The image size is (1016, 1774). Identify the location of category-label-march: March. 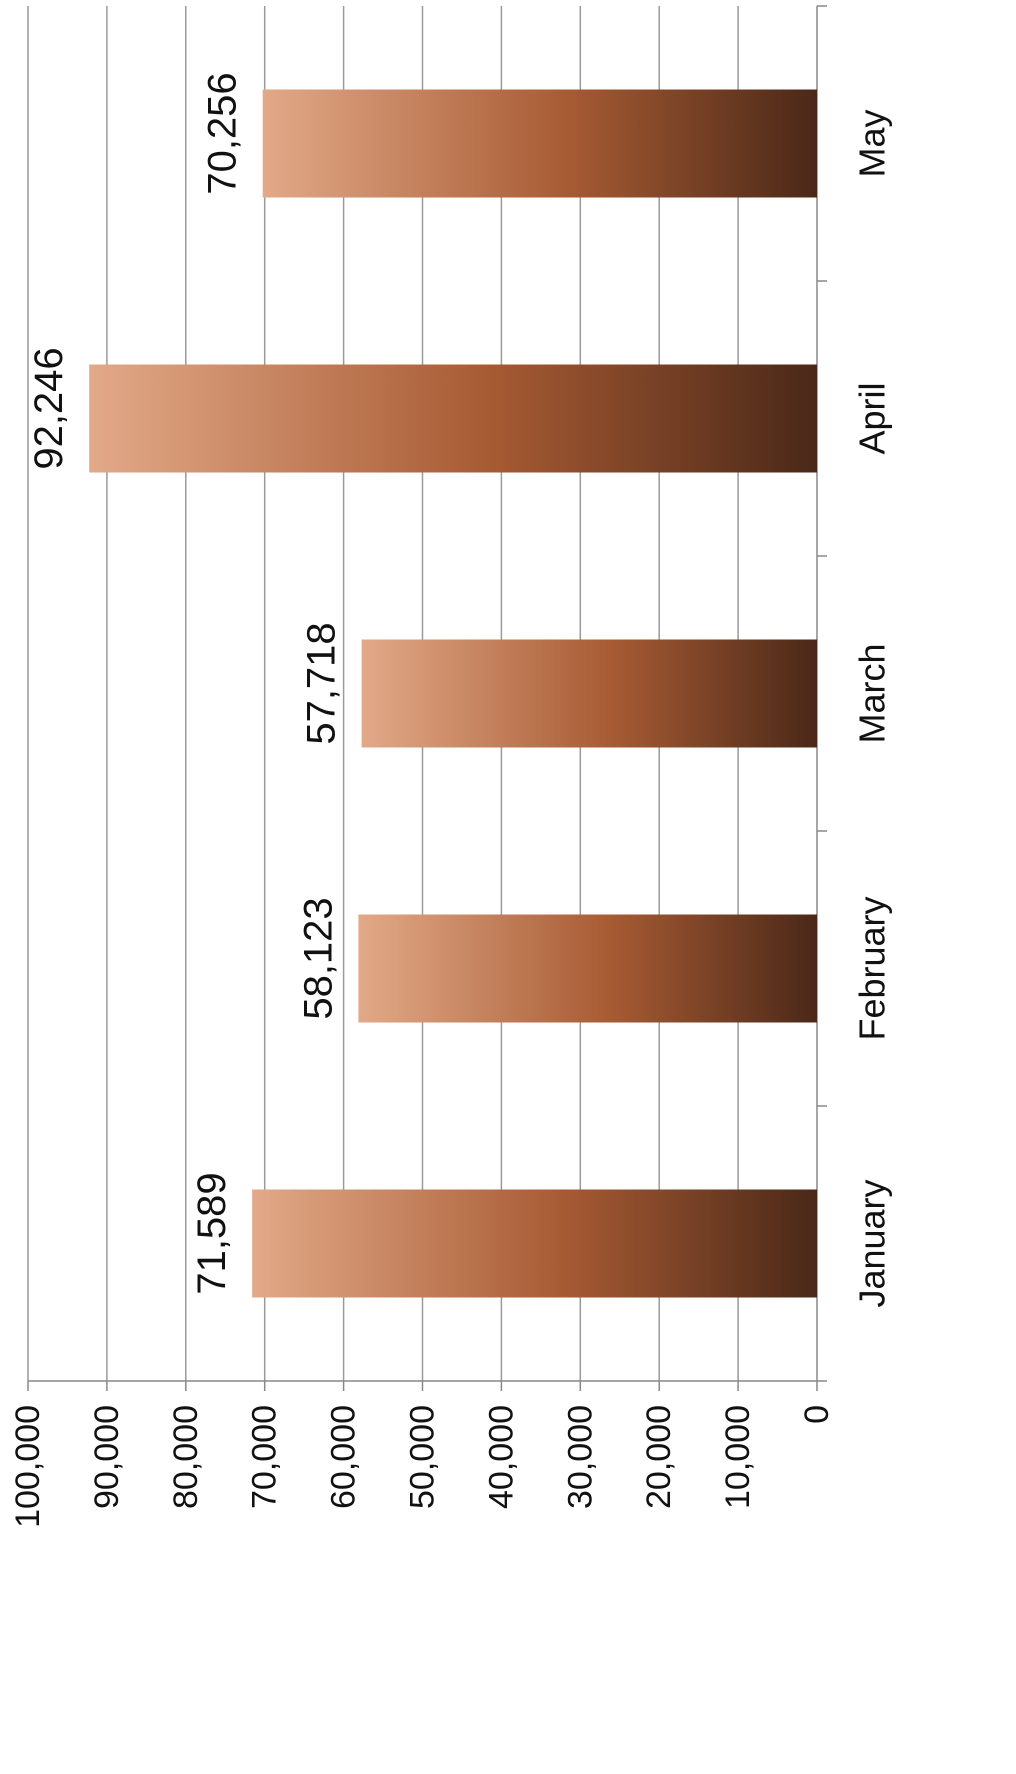
(872, 693).